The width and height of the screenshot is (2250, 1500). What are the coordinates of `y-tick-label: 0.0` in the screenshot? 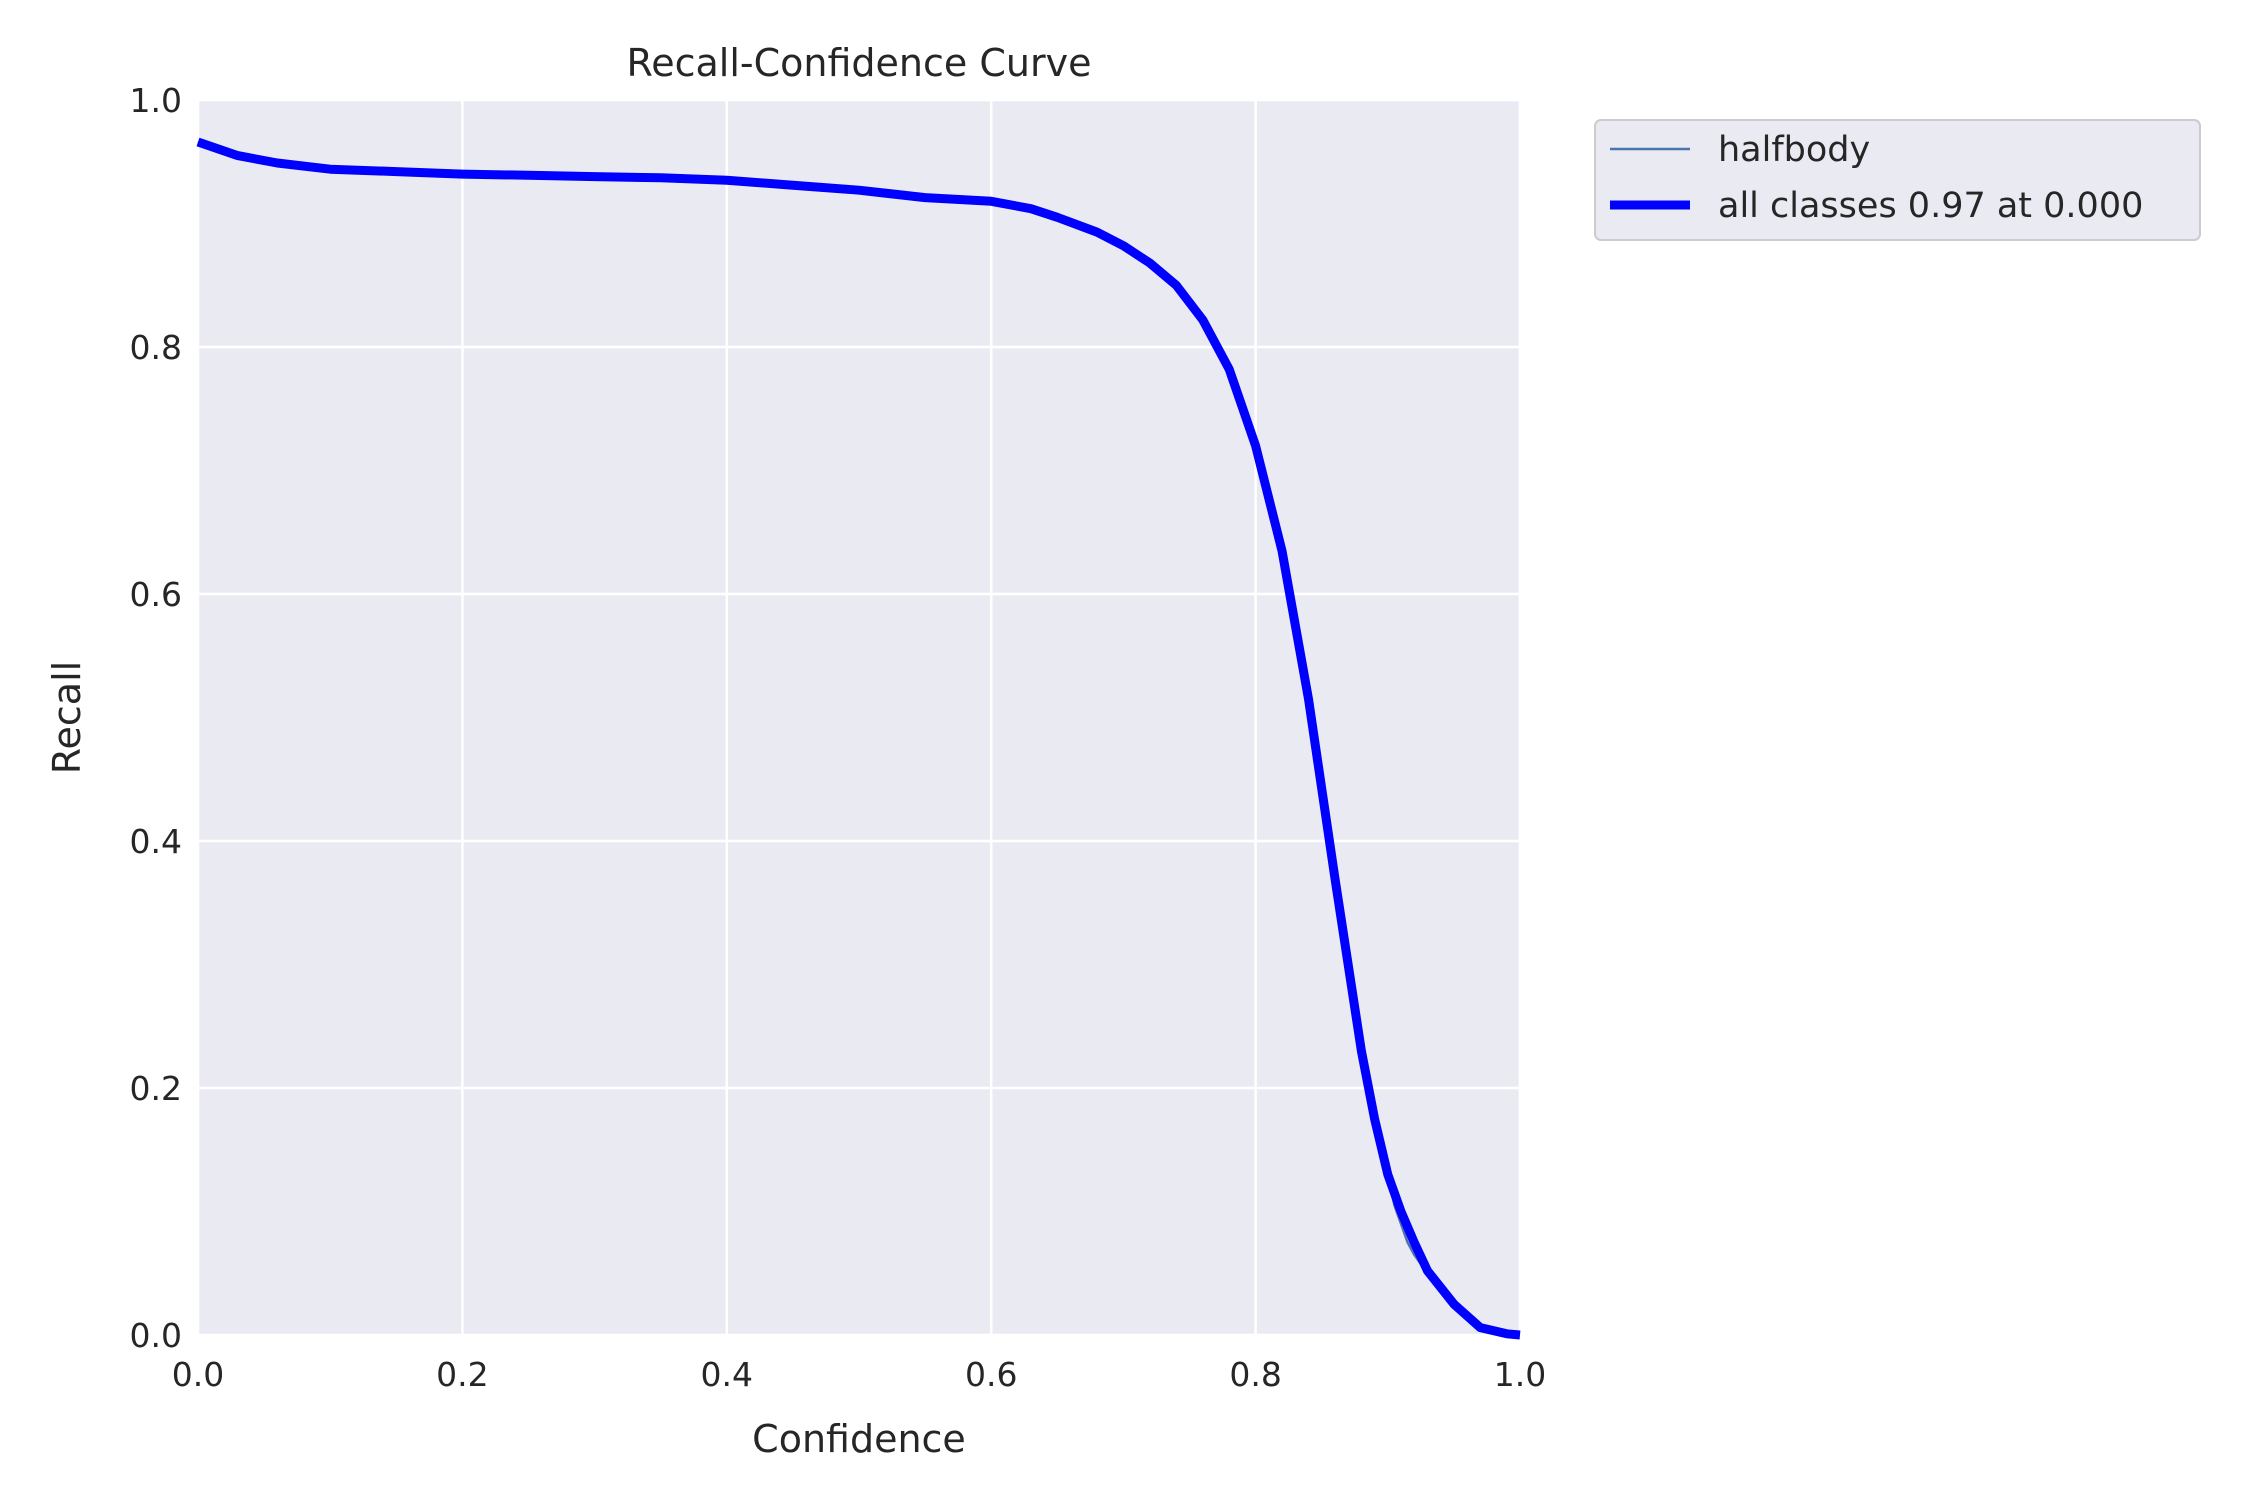 It's located at (156, 1335).